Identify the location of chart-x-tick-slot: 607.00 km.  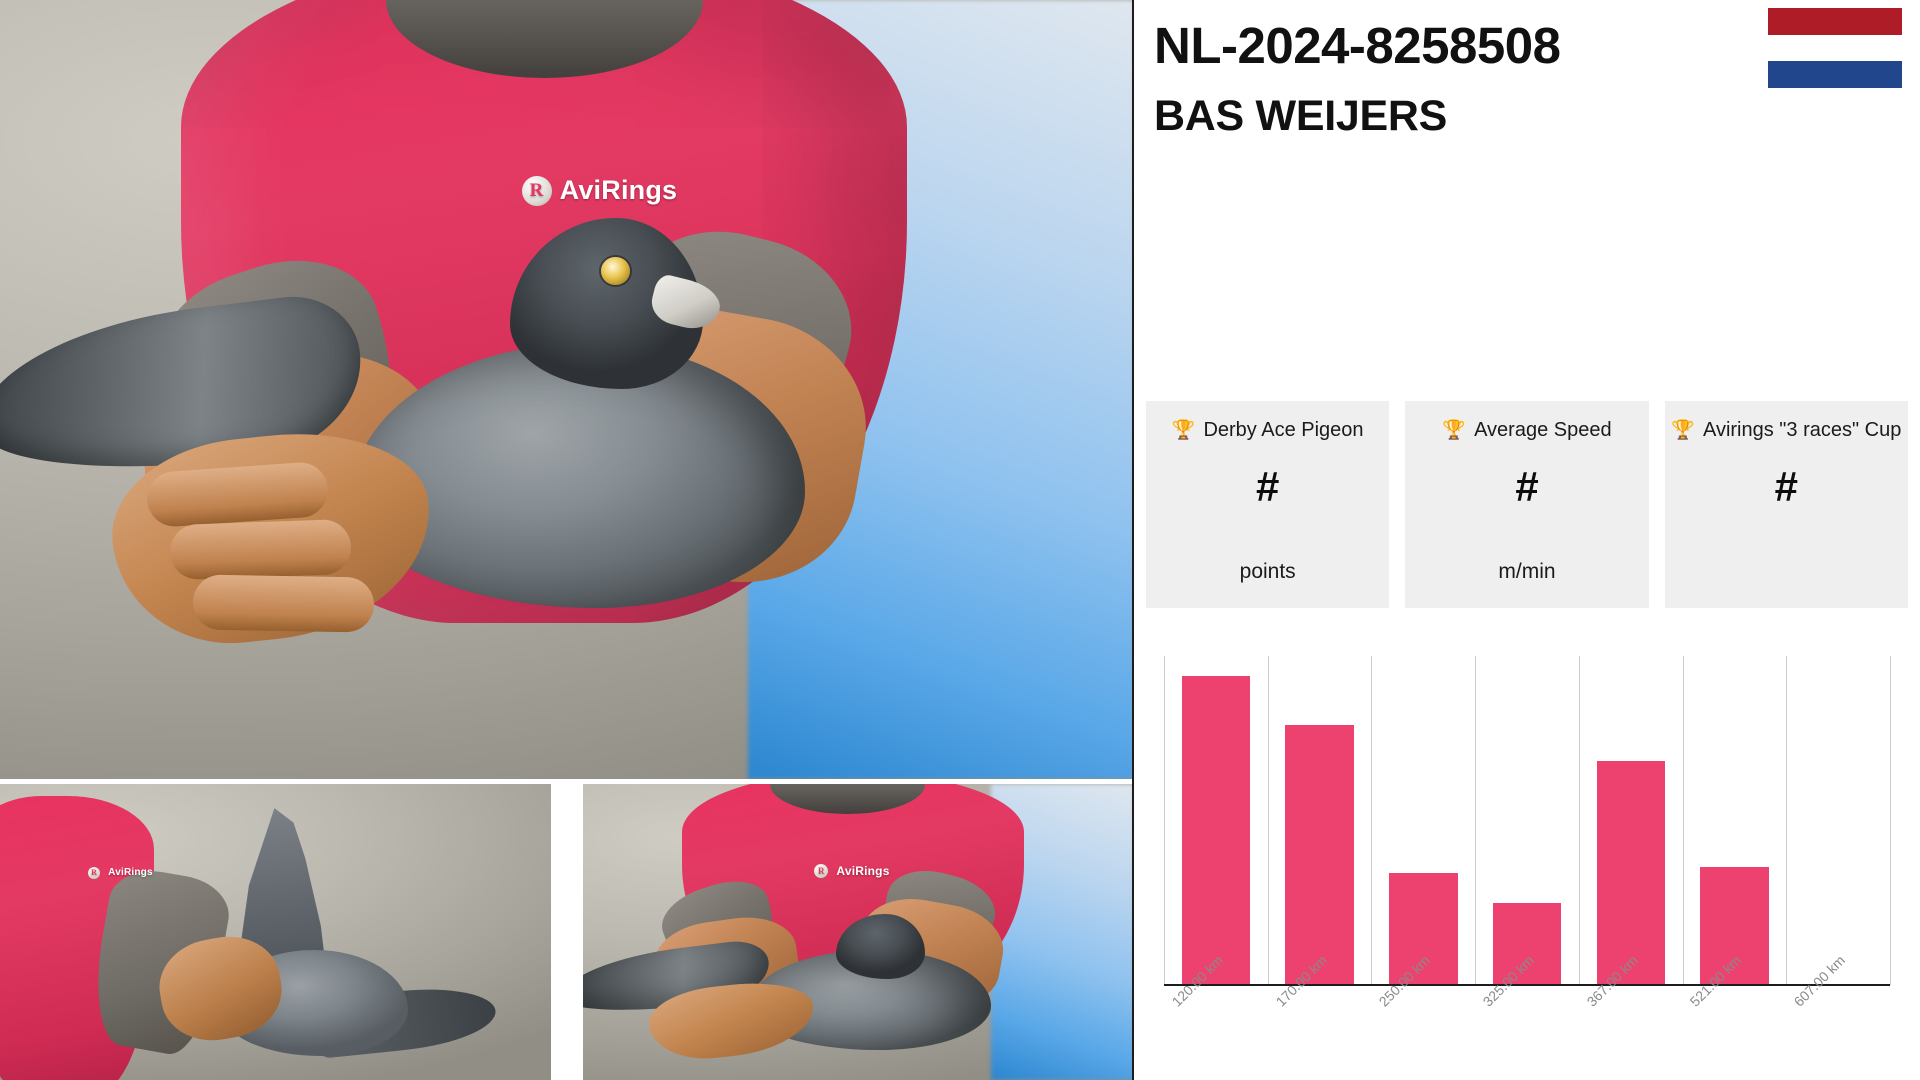
(1838, 1014).